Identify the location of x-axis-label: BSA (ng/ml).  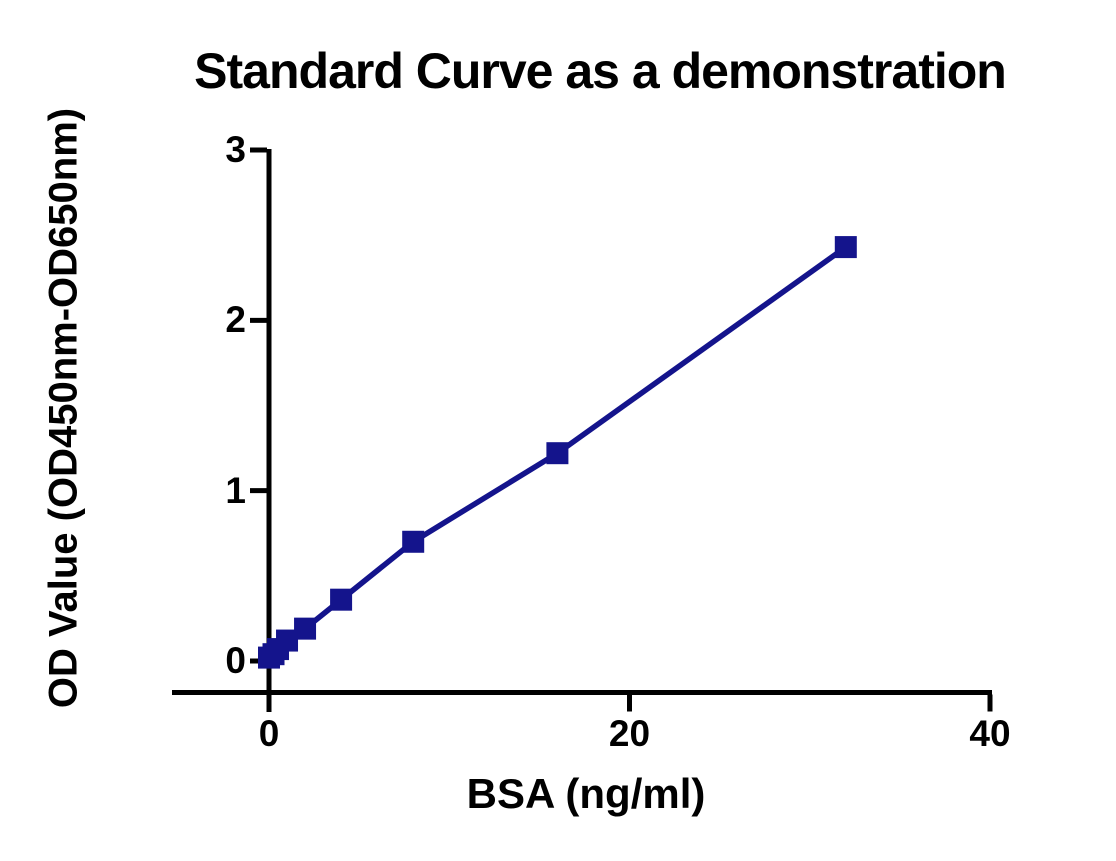
(586, 793).